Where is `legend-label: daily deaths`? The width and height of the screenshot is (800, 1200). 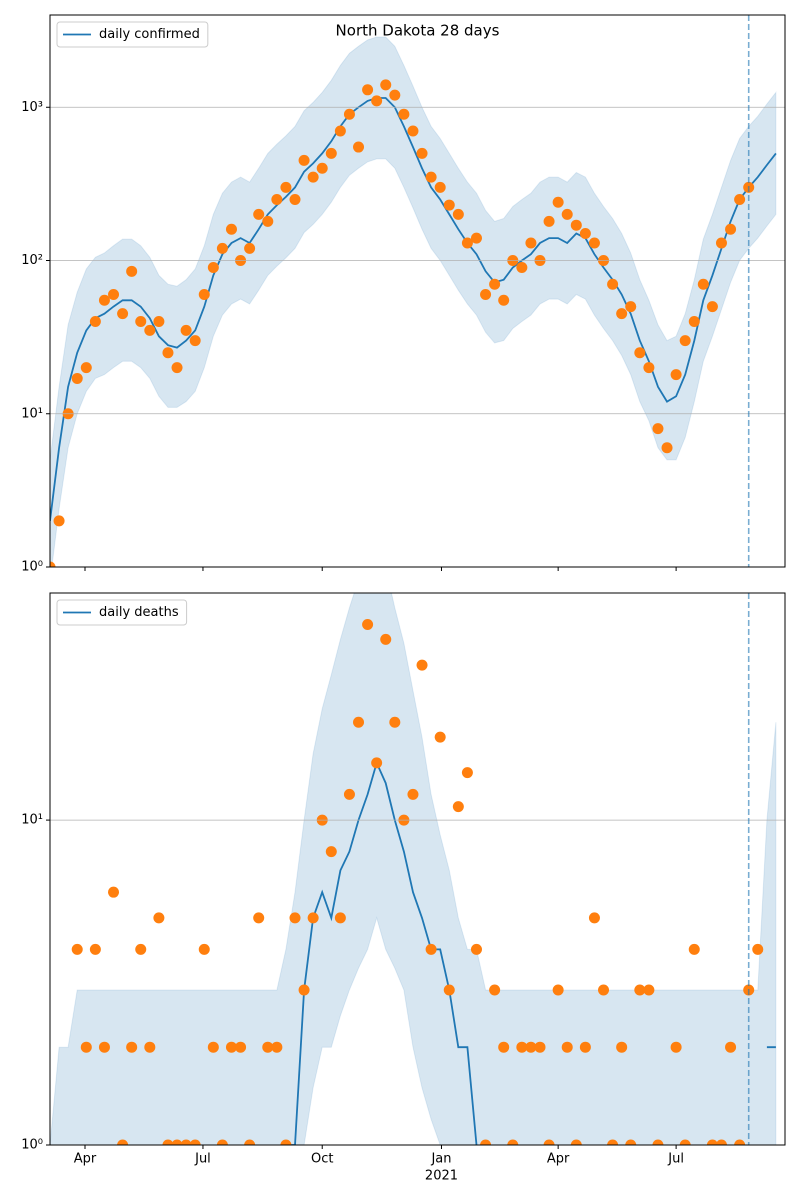 legend-label: daily deaths is located at coordinates (139, 612).